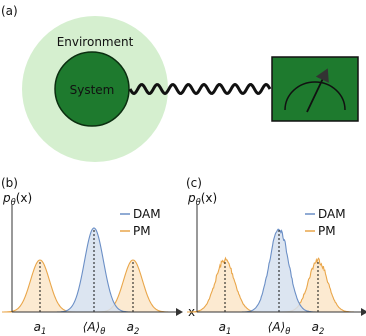 The image size is (366, 336). I want to click on system-circle, so click(92, 89).